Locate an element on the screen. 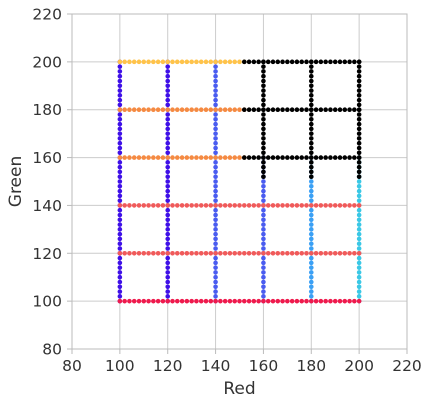  y-tick-label: 200 is located at coordinates (47, 62).